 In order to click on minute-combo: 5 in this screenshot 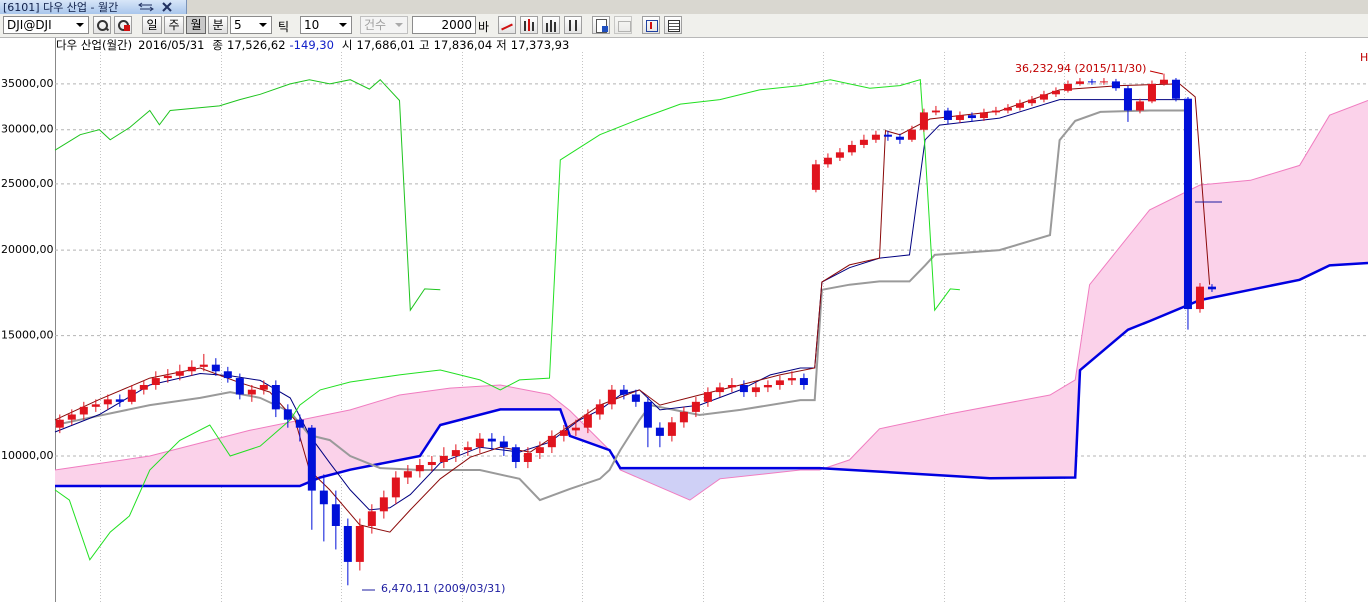, I will do `click(251, 25)`.